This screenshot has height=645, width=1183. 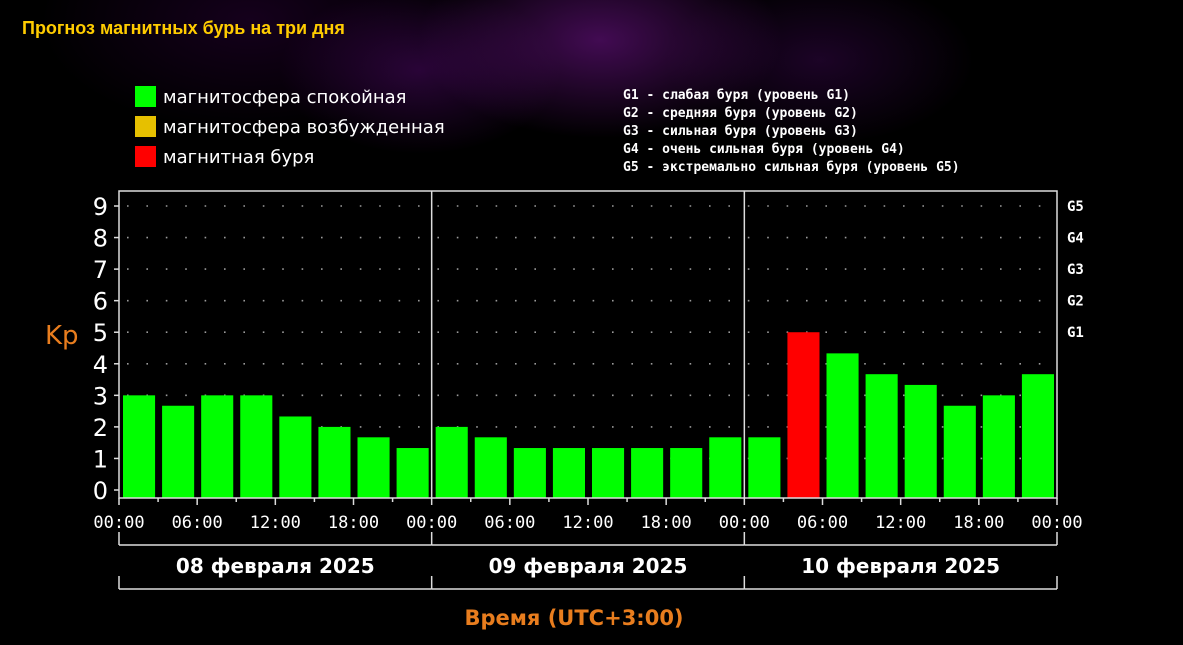 I want to click on y-tick-label-7: 7, so click(x=100, y=270).